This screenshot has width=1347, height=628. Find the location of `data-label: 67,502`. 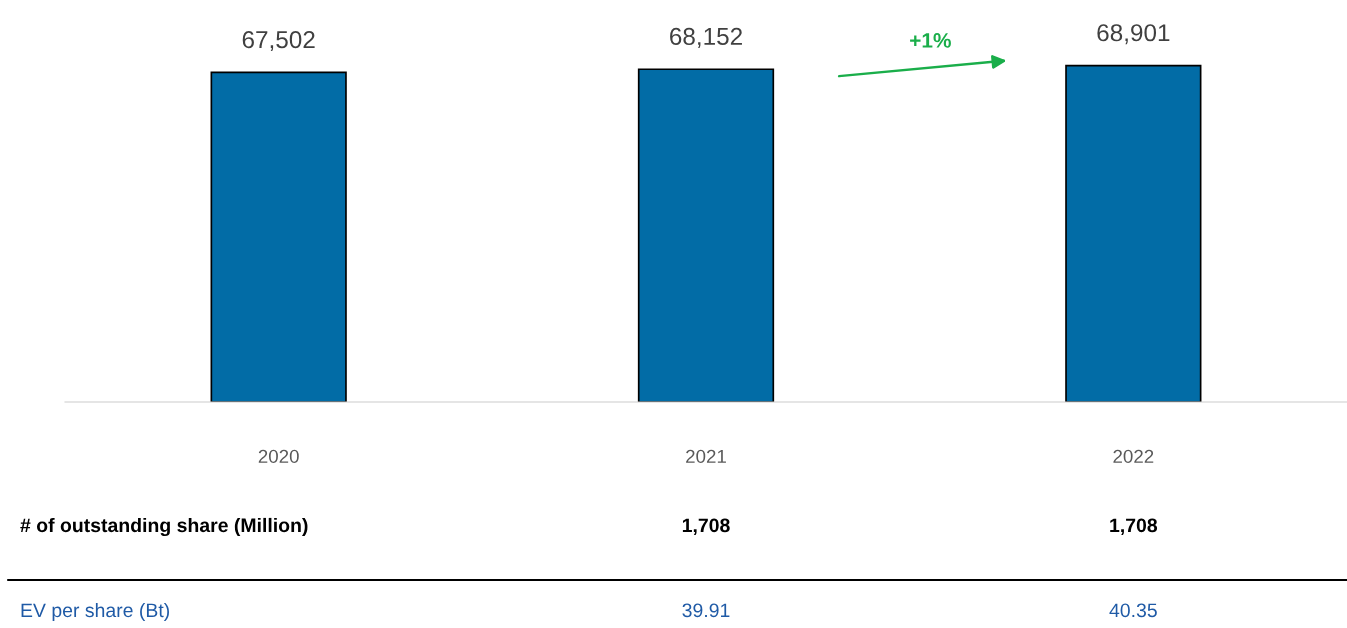

data-label: 67,502 is located at coordinates (278, 41).